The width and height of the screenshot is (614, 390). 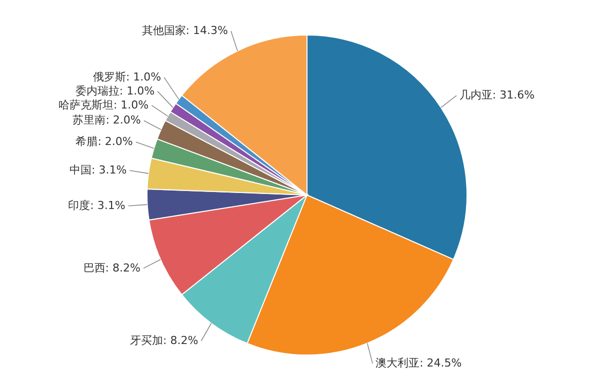 I want to click on slice-label: 几内亚: 31.6%, so click(x=497, y=95).